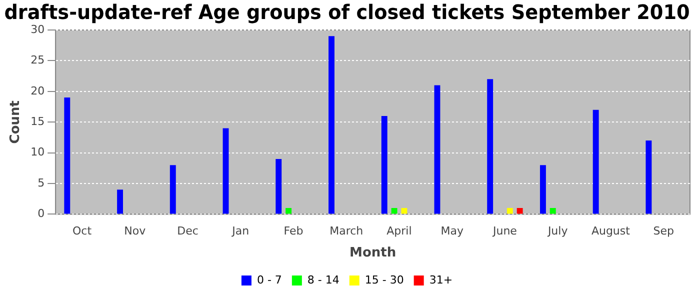 This screenshot has width=700, height=300. Describe the element at coordinates (135, 231) in the screenshot. I see `x-tick-label: Nov` at that location.